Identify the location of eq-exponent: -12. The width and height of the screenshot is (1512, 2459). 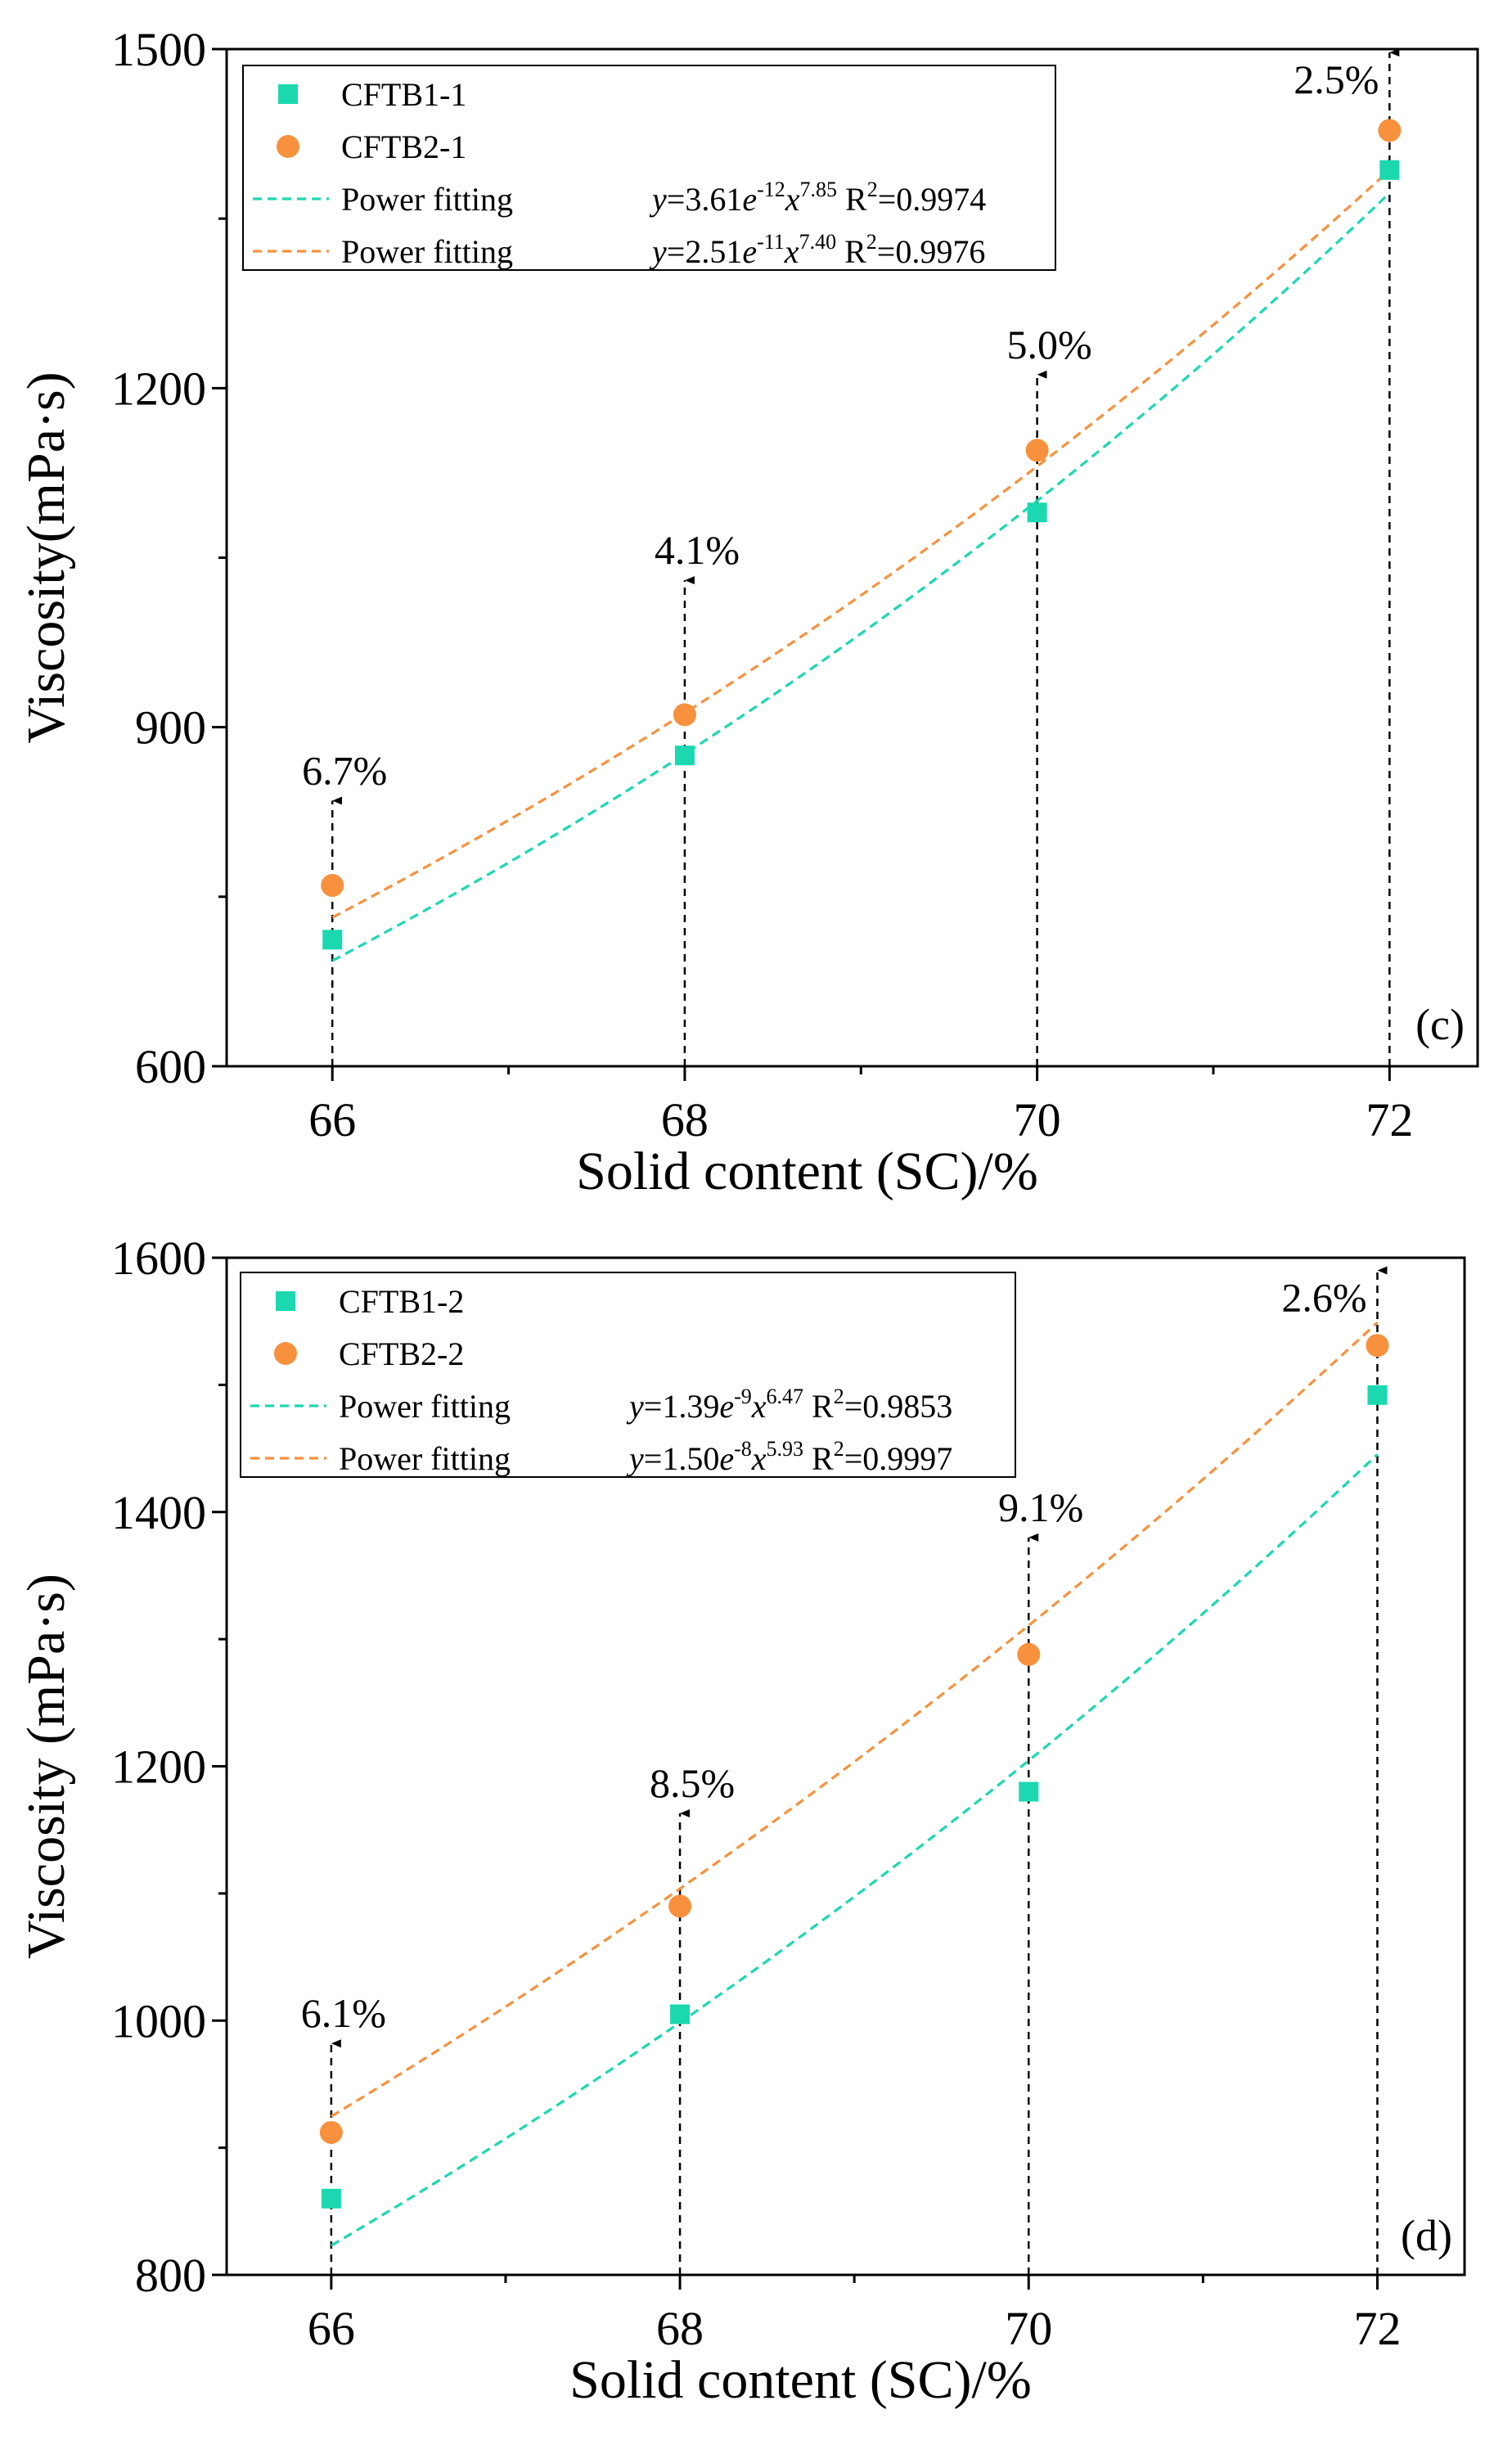
(771, 189).